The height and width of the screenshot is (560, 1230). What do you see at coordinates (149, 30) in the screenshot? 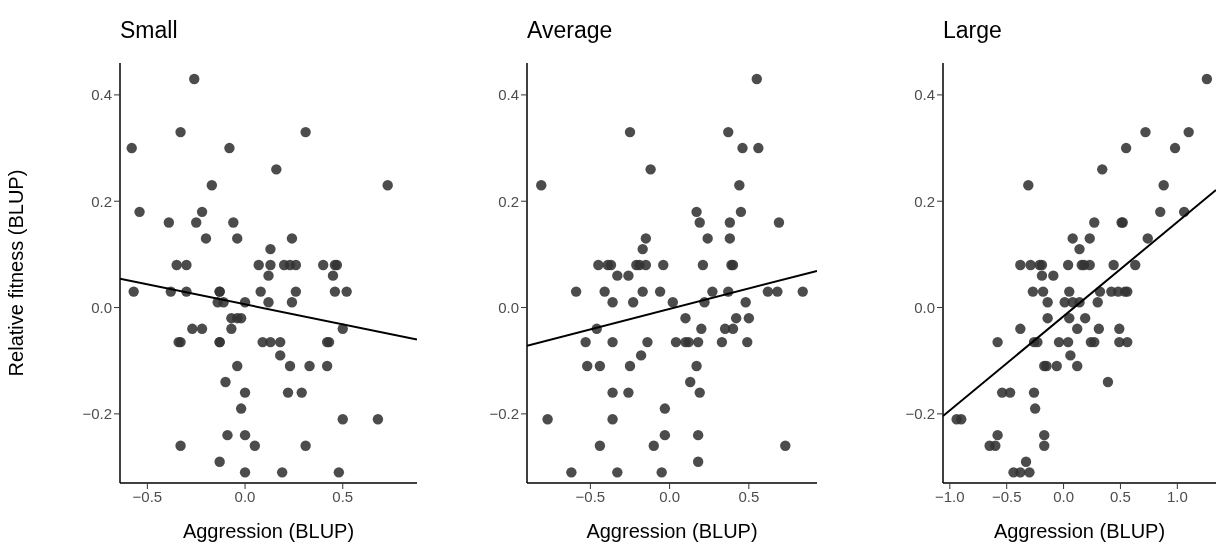
I see `chart-title: Small` at bounding box center [149, 30].